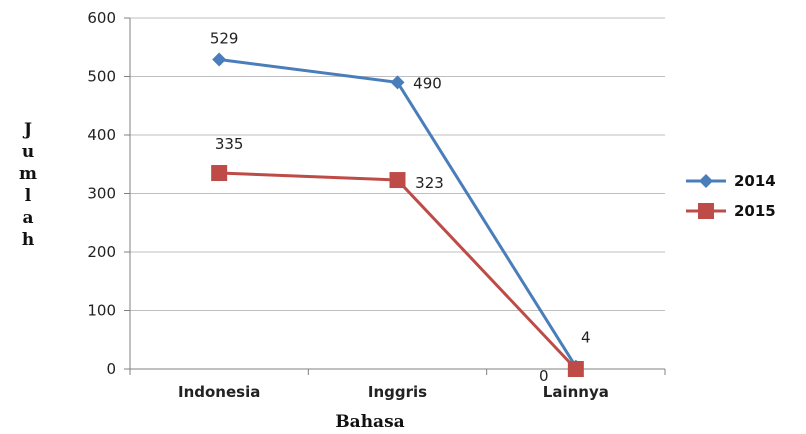  I want to click on data-label: 335, so click(229, 144).